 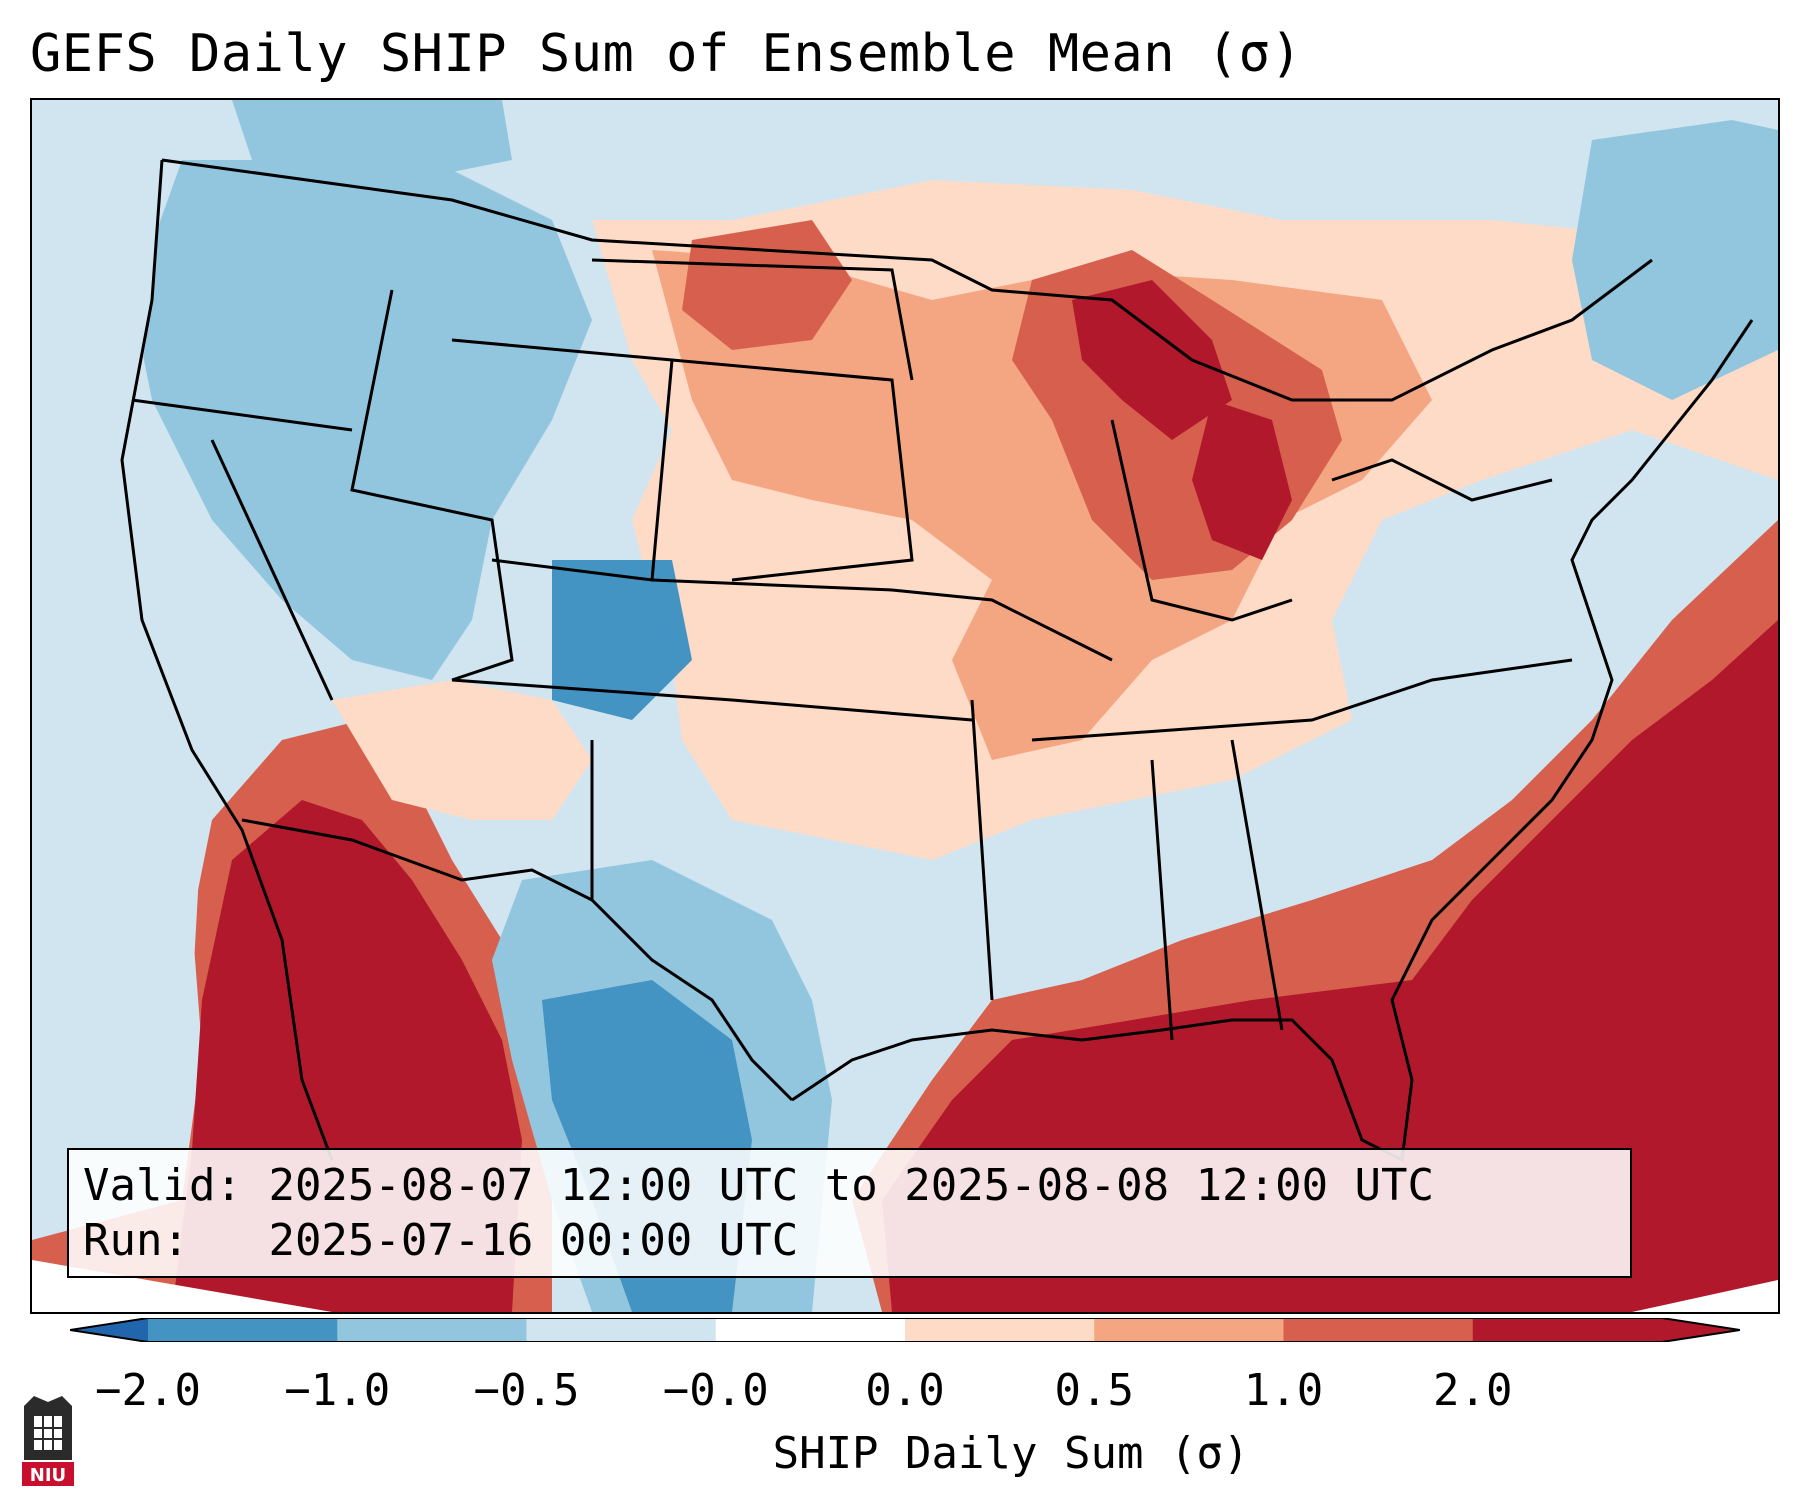 I want to click on projection-edge-right, so click(x=1705, y=1296).